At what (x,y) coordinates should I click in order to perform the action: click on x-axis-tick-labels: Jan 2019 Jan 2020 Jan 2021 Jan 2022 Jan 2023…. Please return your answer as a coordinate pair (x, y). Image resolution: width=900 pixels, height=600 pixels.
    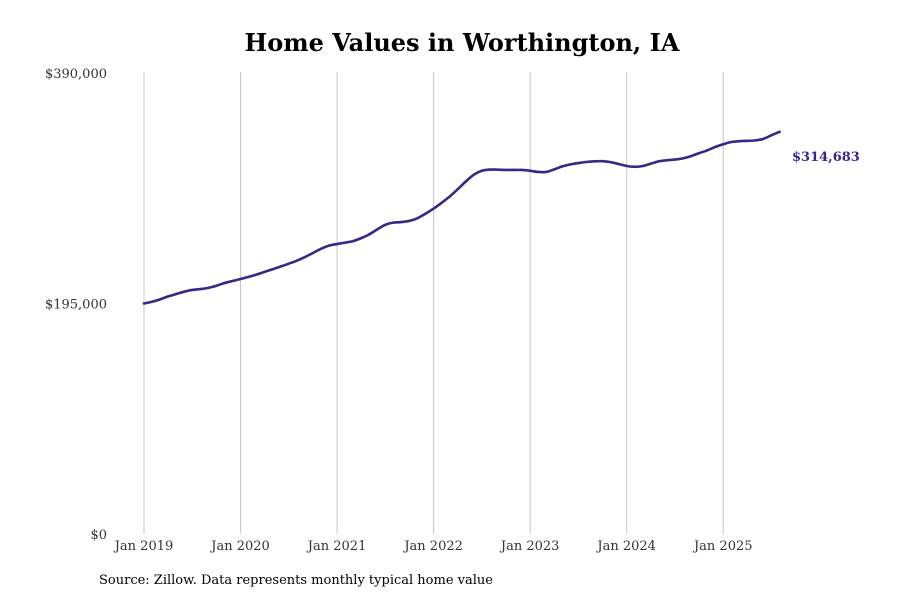
    Looking at the image, I should click on (433, 546).